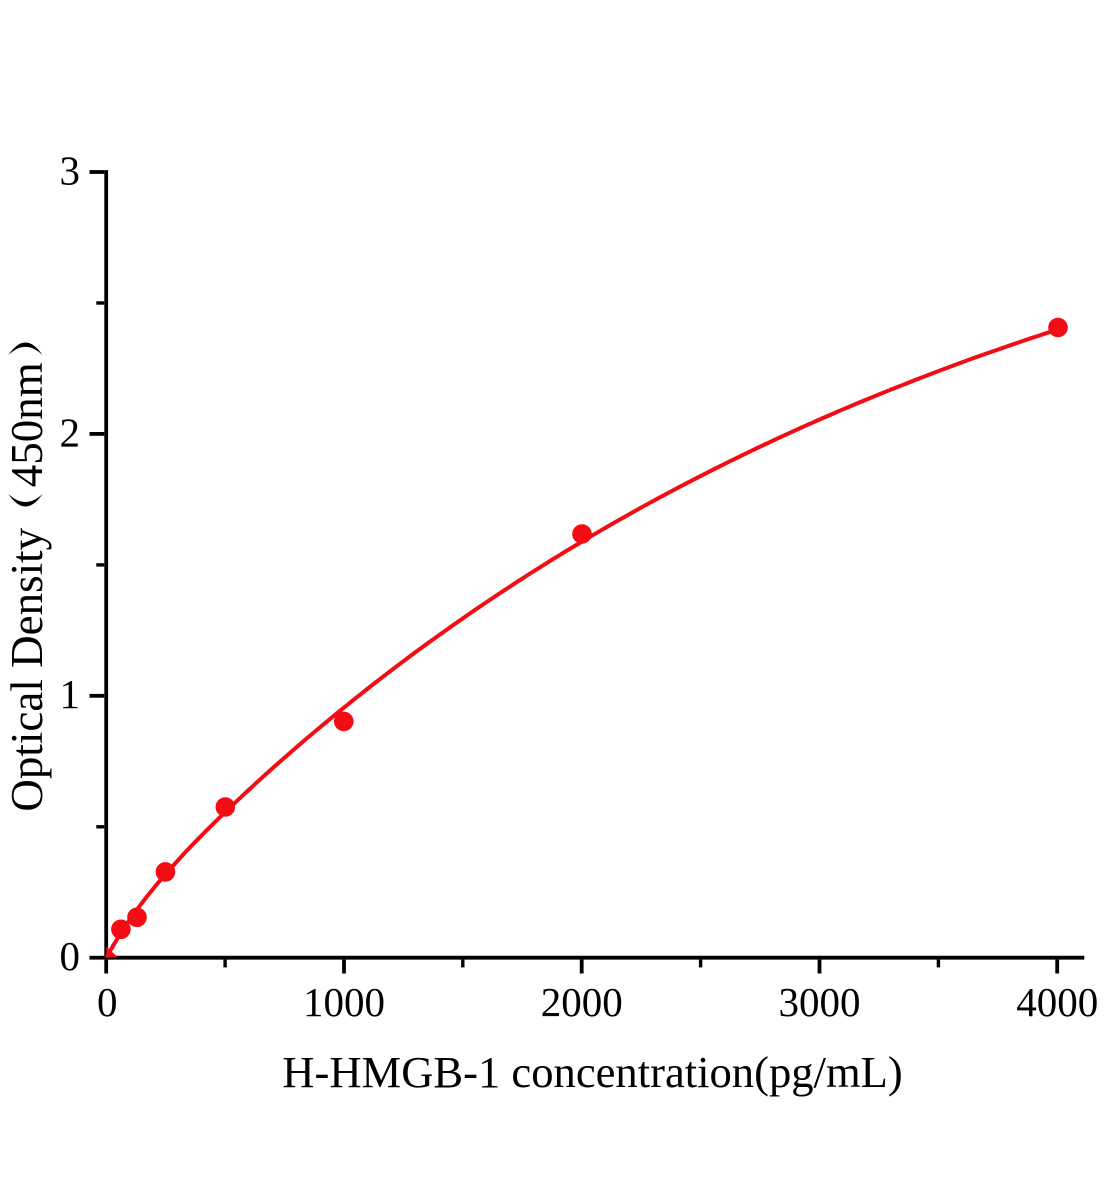  Describe the element at coordinates (820, 1002) in the screenshot. I see `svg-text: 3000` at that location.